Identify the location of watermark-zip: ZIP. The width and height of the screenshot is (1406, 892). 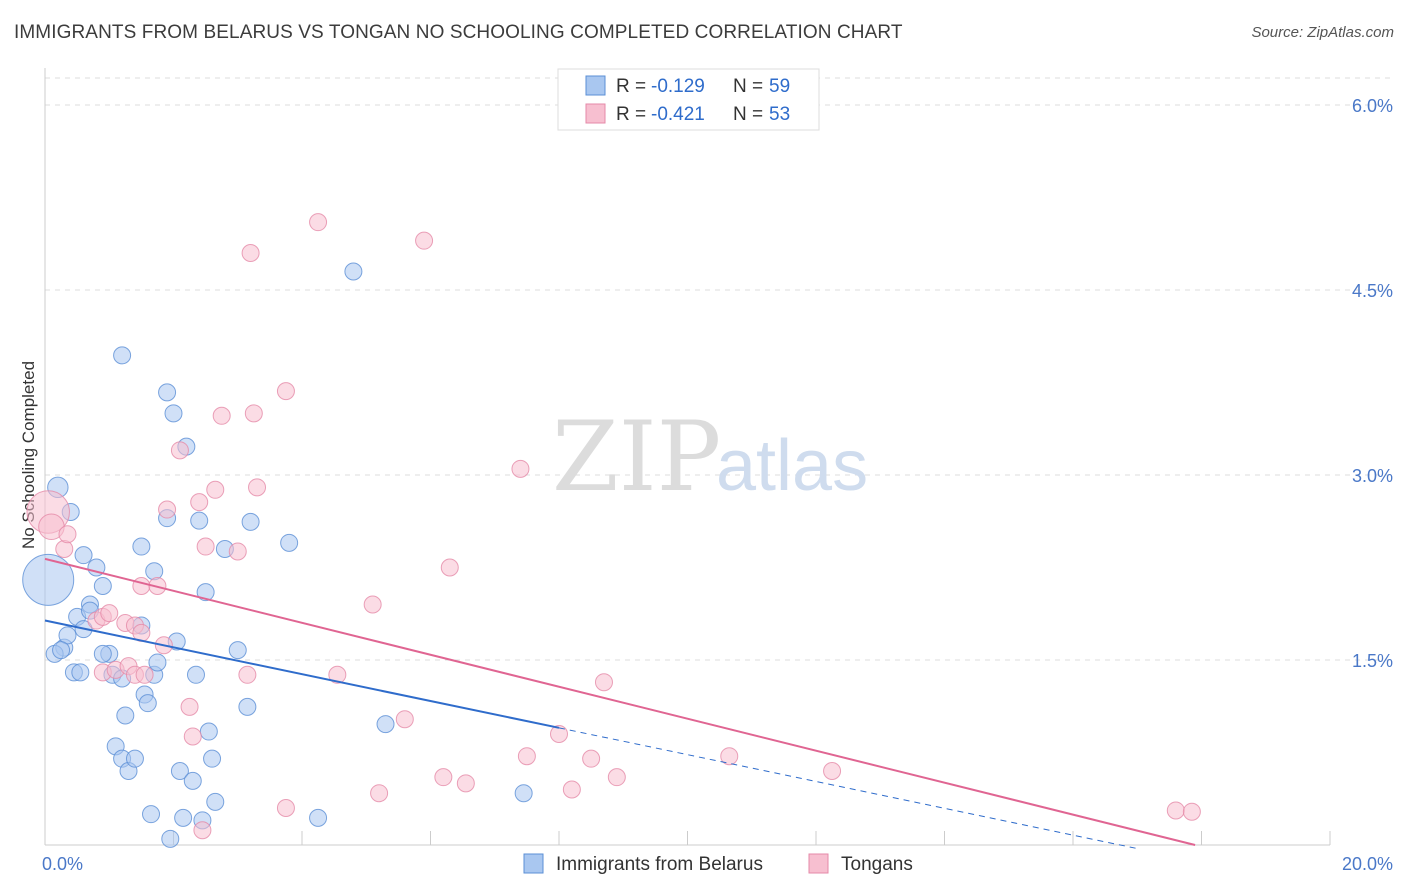
(636, 457).